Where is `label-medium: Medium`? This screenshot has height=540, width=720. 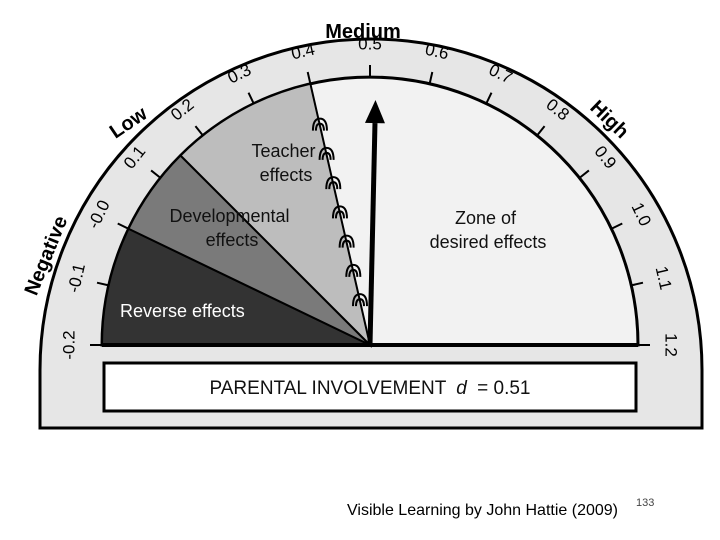 label-medium: Medium is located at coordinates (363, 32).